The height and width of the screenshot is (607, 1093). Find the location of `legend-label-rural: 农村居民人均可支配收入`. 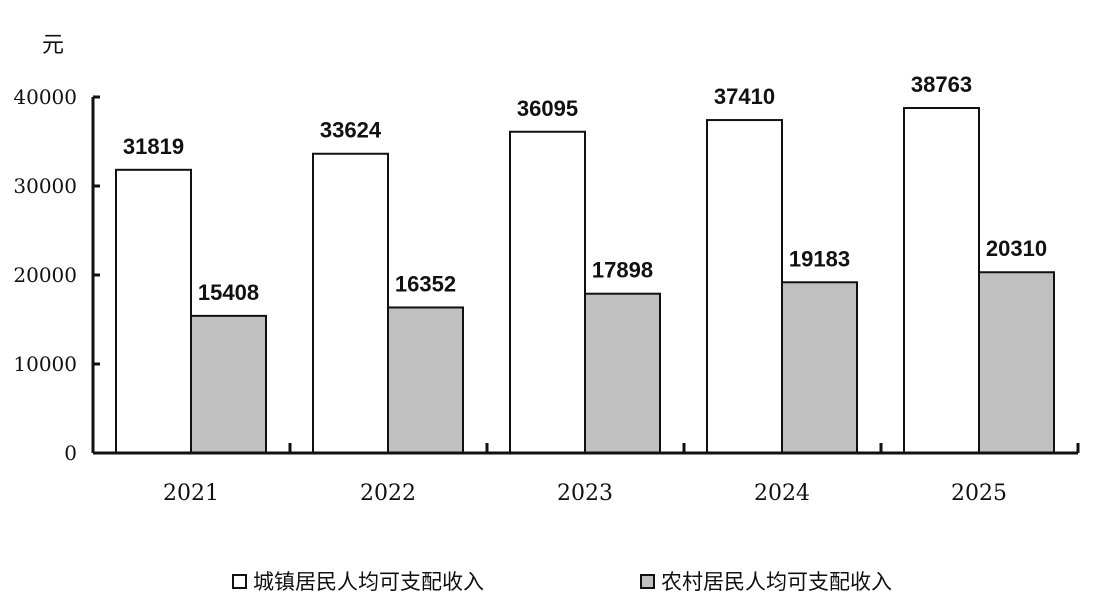

legend-label-rural: 农村居民人均可支配收入 is located at coordinates (776, 582).